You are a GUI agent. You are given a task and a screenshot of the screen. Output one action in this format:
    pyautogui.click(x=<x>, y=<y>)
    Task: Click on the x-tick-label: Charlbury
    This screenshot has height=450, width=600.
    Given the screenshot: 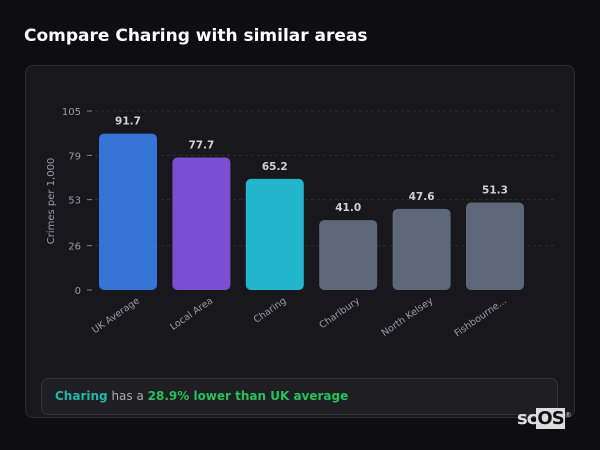 What is the action you would take?
    pyautogui.click(x=339, y=313)
    